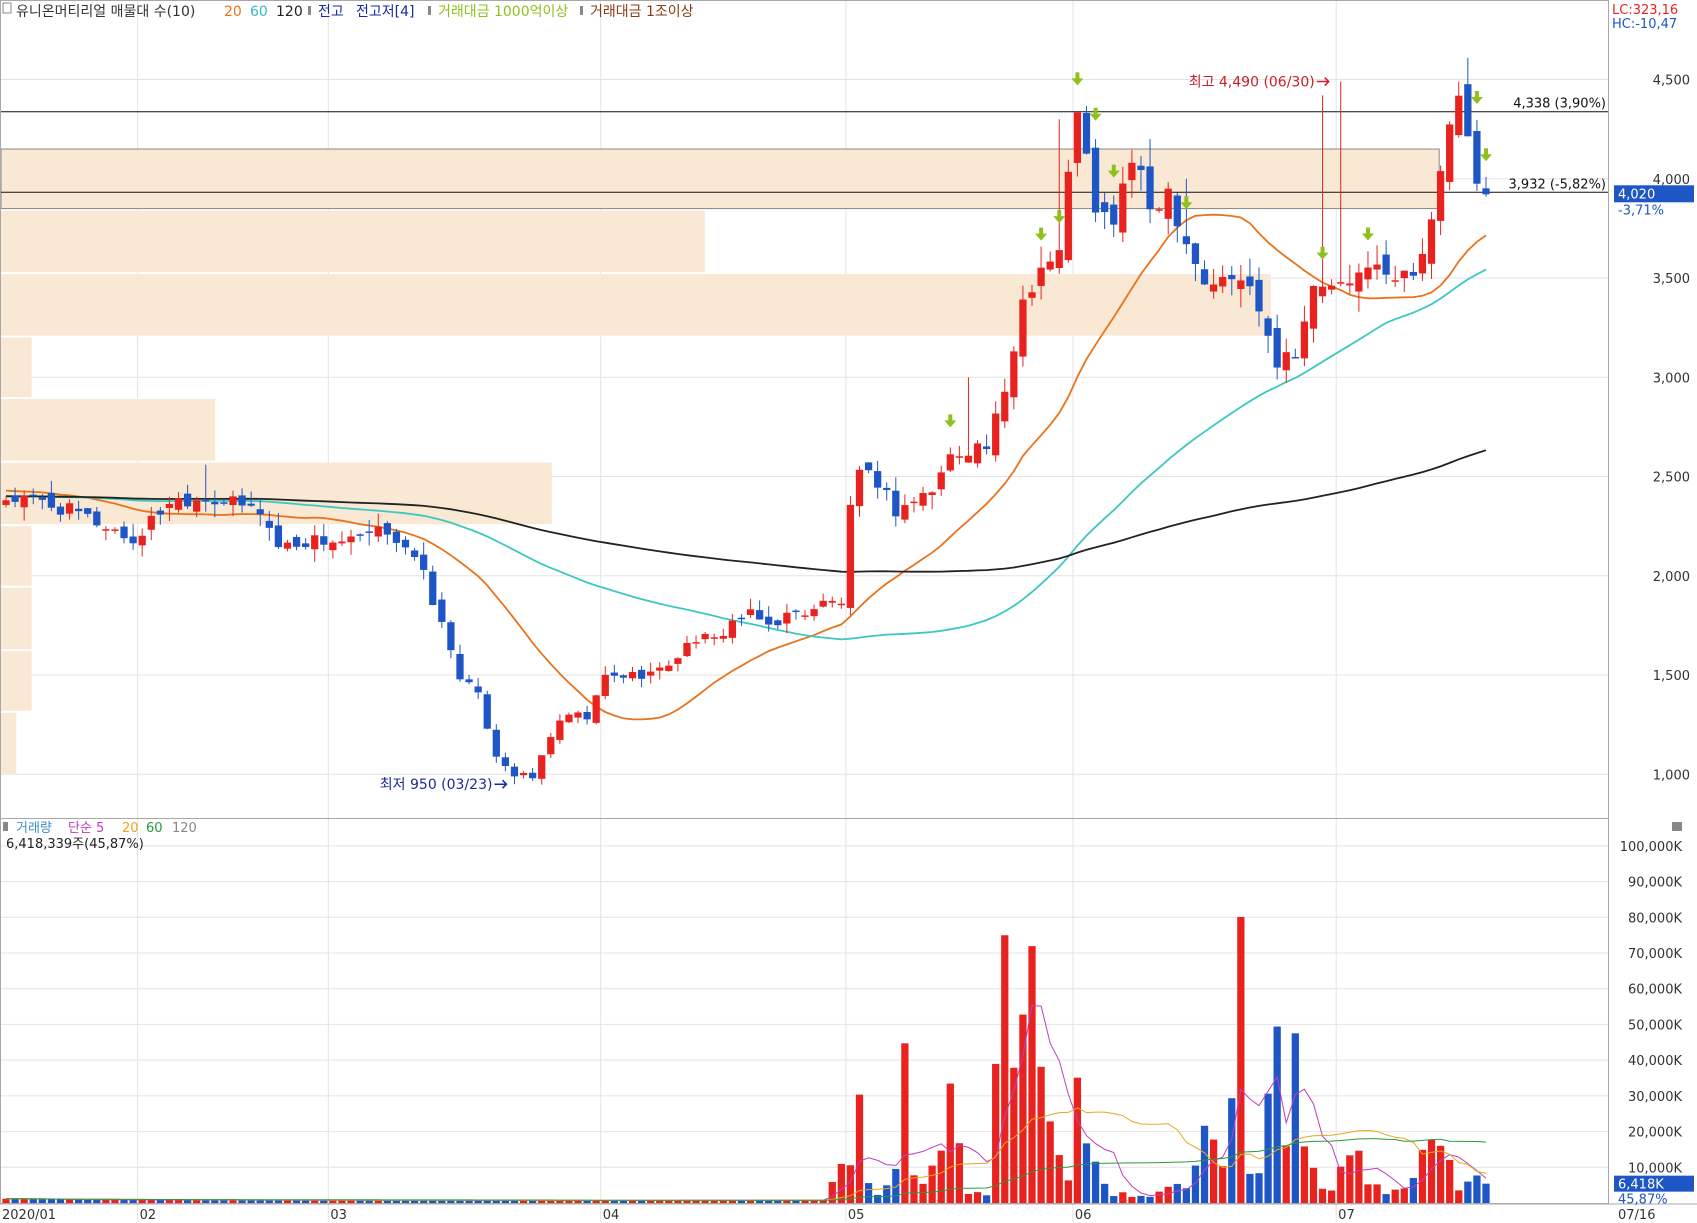  Describe the element at coordinates (1083, 1215) in the screenshot. I see `date-tick-label: 06` at that location.